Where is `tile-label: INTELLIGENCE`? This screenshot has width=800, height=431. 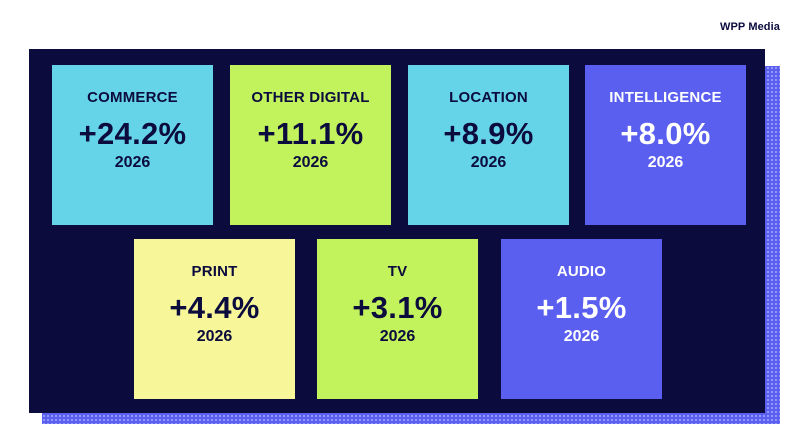 tile-label: INTELLIGENCE is located at coordinates (665, 97).